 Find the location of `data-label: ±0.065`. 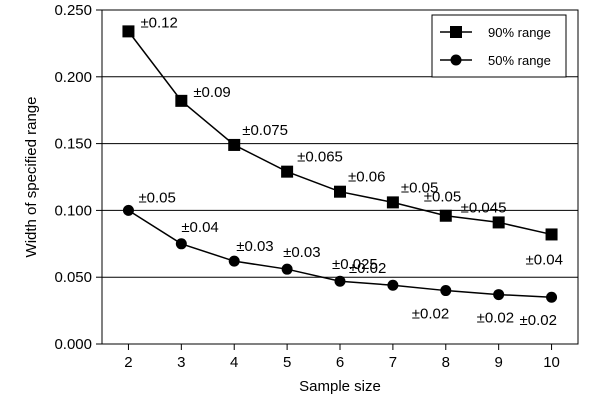

data-label: ±0.065 is located at coordinates (320, 157).